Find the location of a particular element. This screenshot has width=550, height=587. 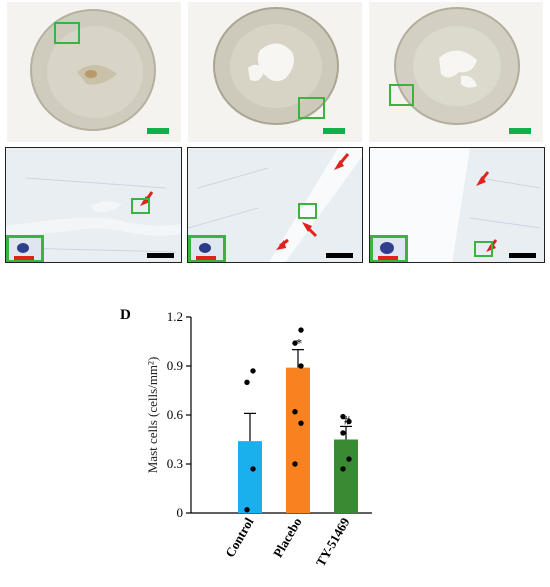

cell-highlight-b is located at coordinates (307, 211).